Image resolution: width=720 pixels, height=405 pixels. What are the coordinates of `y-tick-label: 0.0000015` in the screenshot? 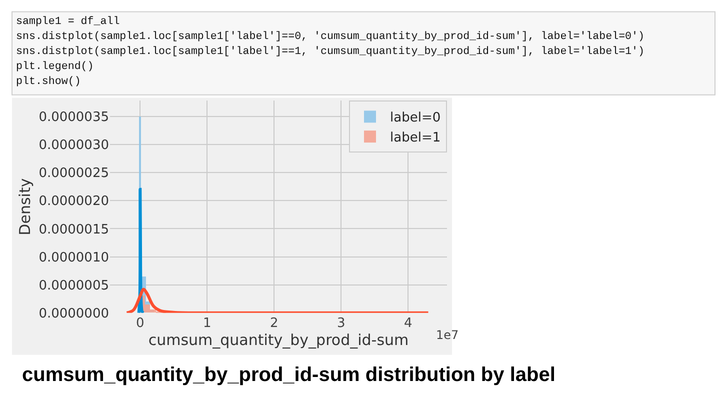 It's located at (73, 230).